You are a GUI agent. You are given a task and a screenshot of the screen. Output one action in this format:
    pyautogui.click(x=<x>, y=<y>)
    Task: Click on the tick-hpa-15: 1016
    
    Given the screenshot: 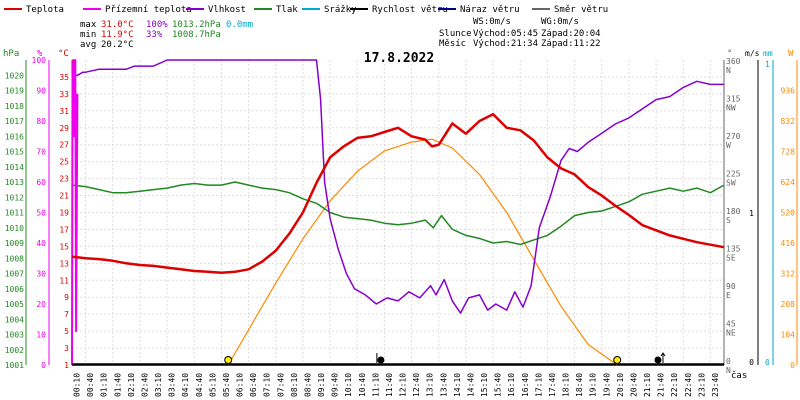 What is the action you would take?
    pyautogui.click(x=14, y=136)
    